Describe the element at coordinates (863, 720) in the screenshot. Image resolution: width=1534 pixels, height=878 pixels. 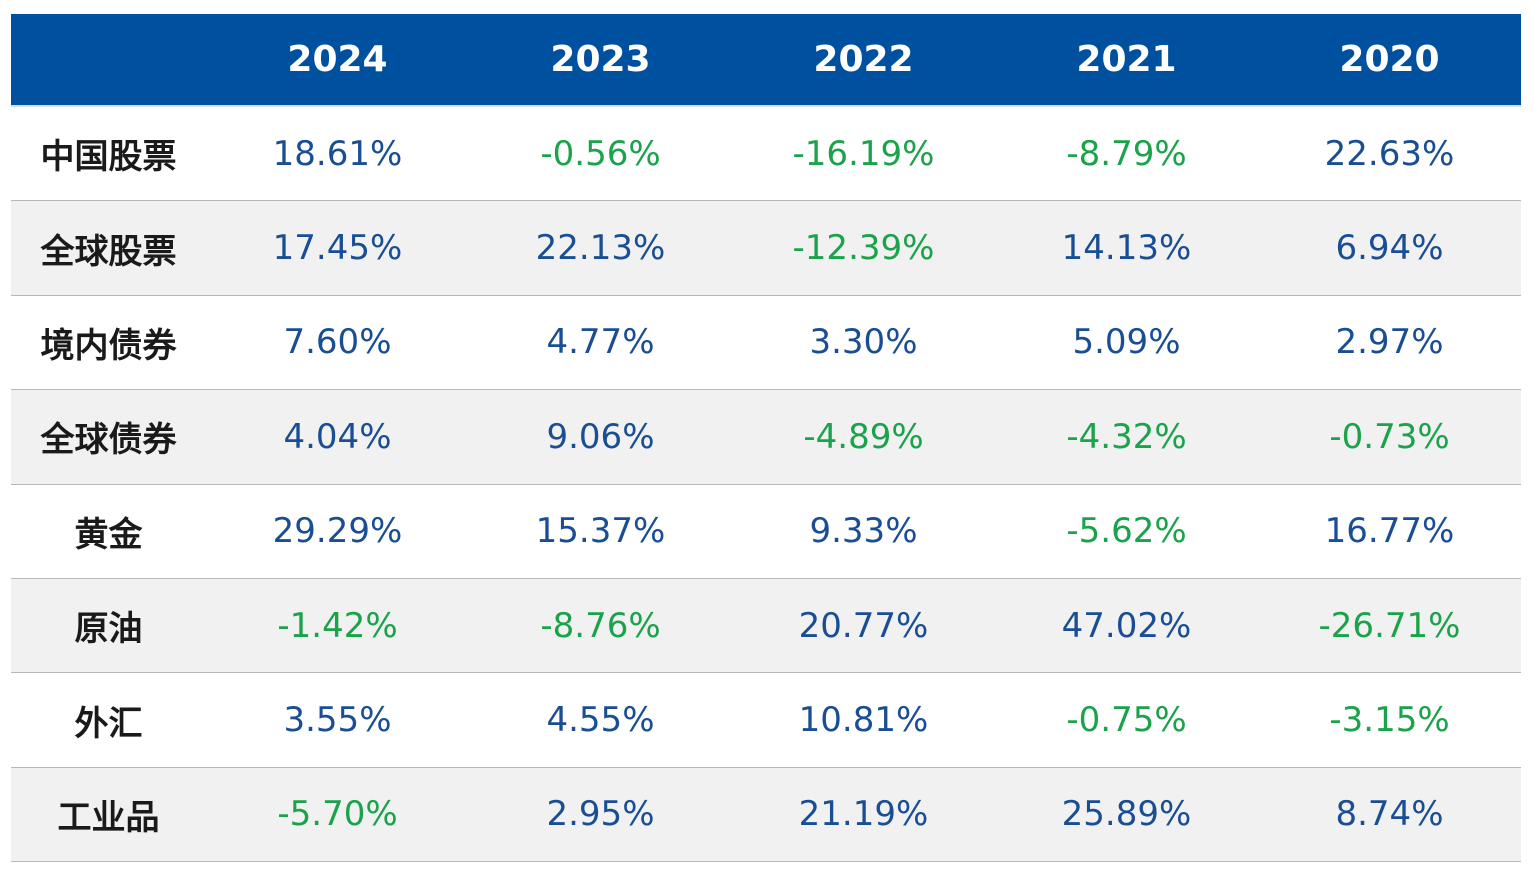
I see `value-cell: 10.81%` at that location.